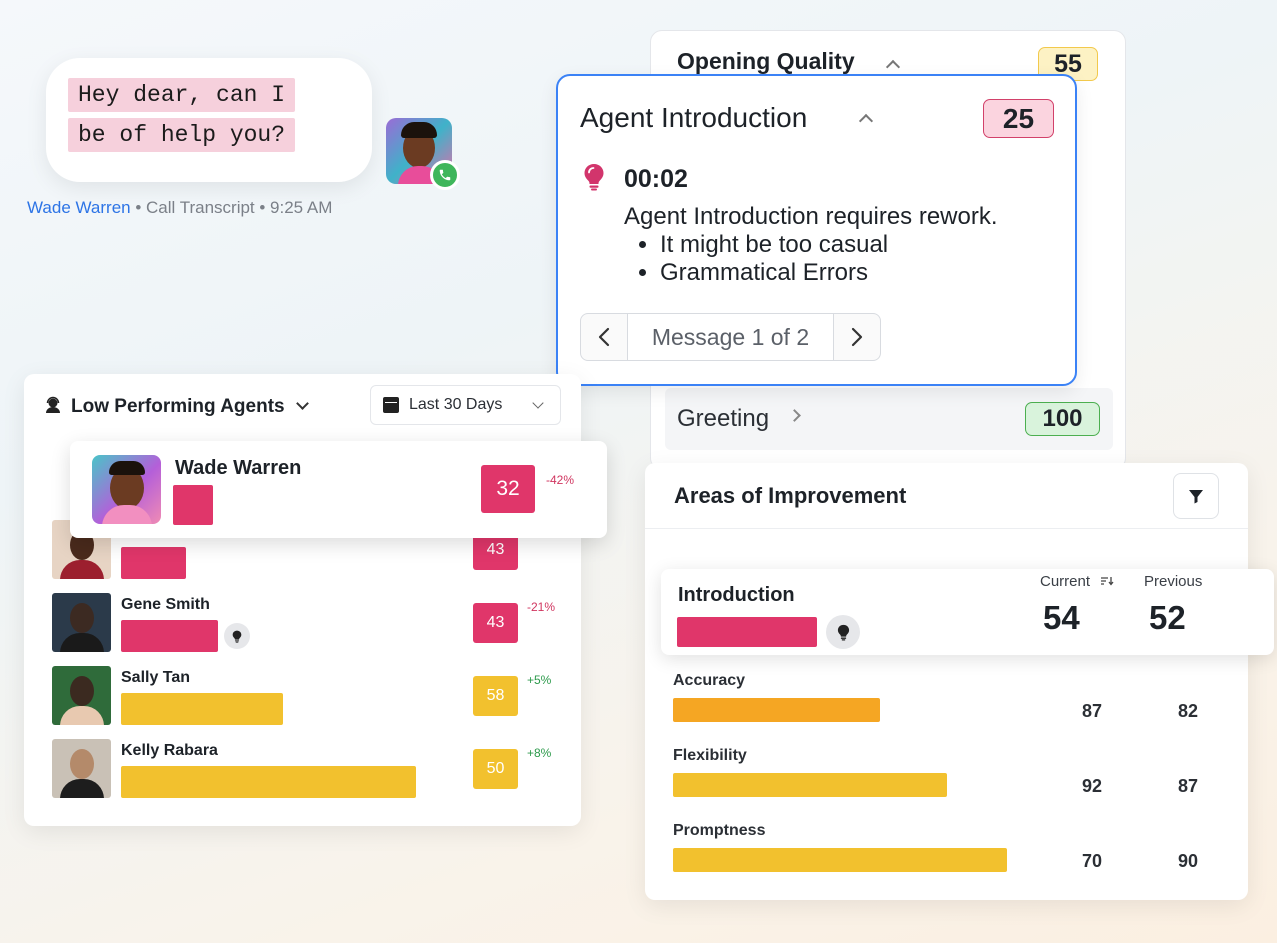  What do you see at coordinates (1107, 581) in the screenshot?
I see `sort-icon` at bounding box center [1107, 581].